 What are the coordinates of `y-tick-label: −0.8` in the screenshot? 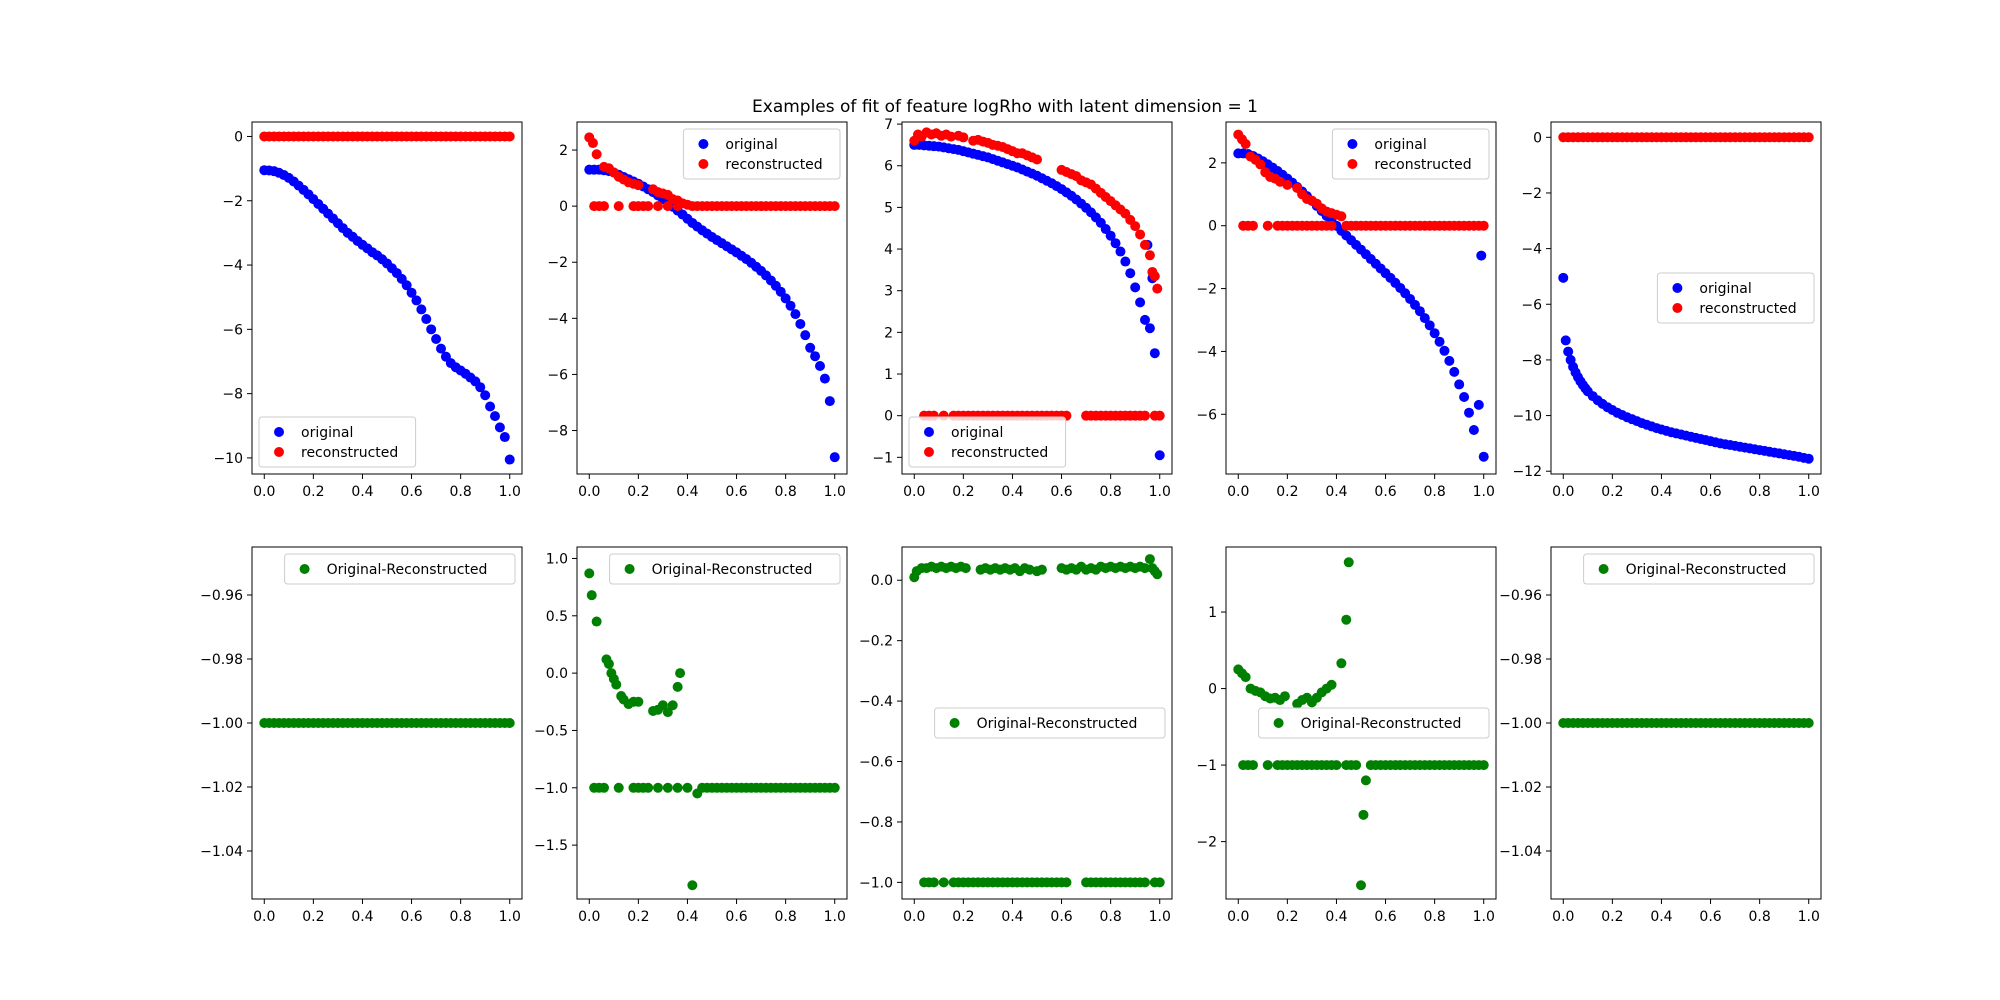 It's located at (876, 823).